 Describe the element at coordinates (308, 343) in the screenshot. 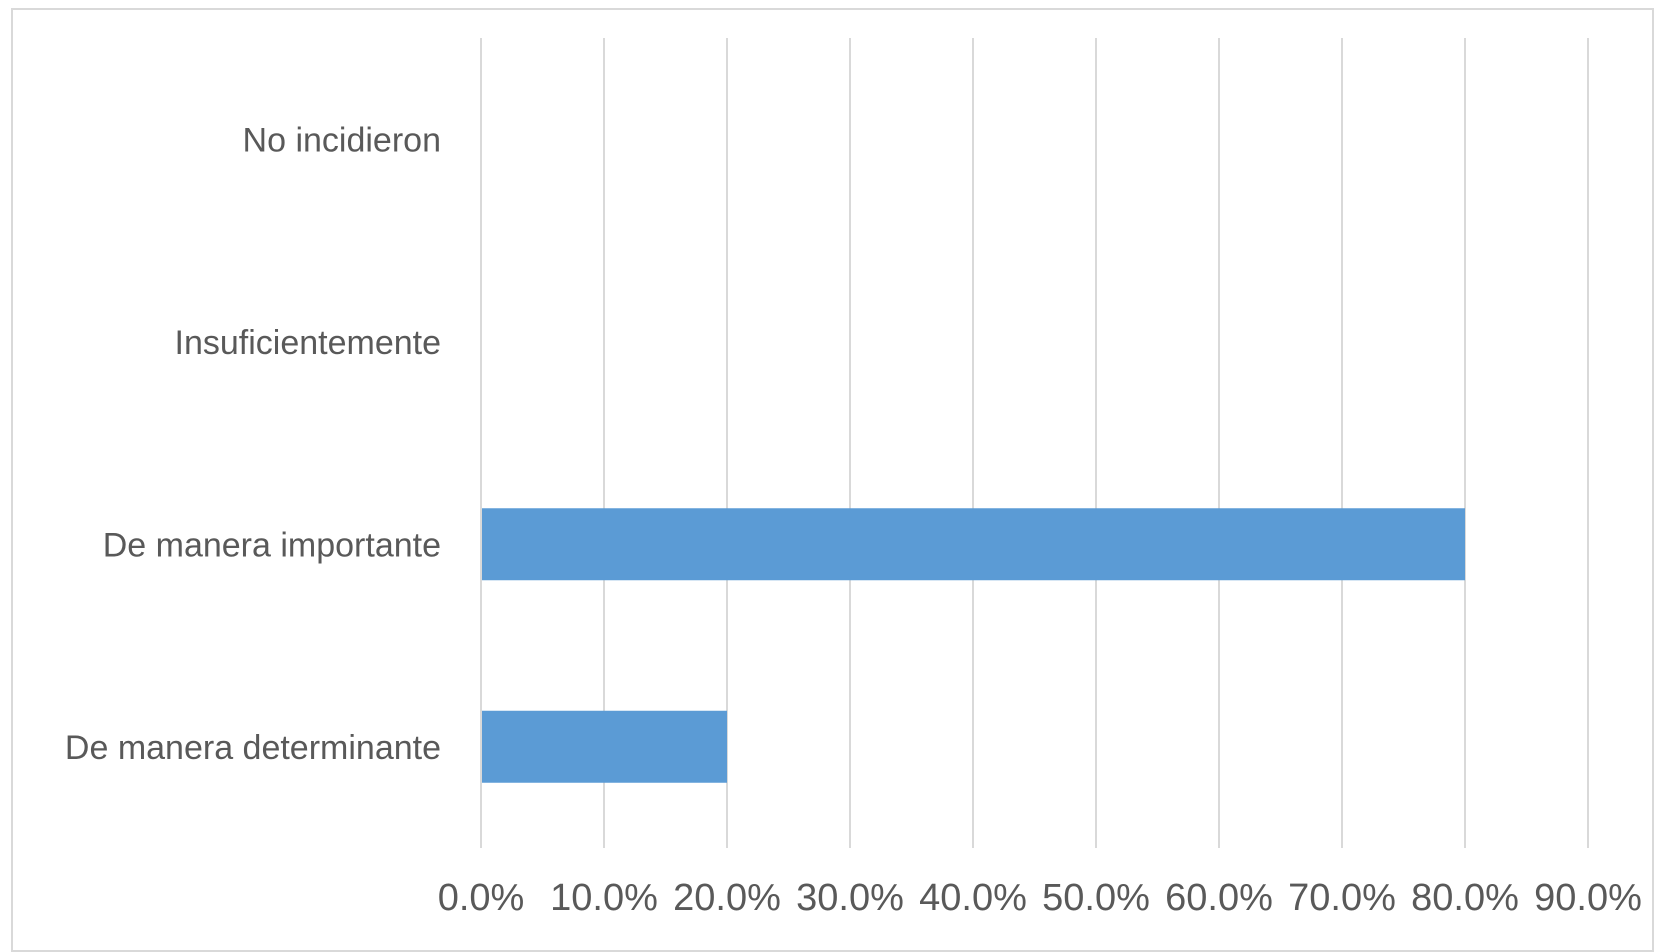

I see `category-label: Insuficientemente` at that location.